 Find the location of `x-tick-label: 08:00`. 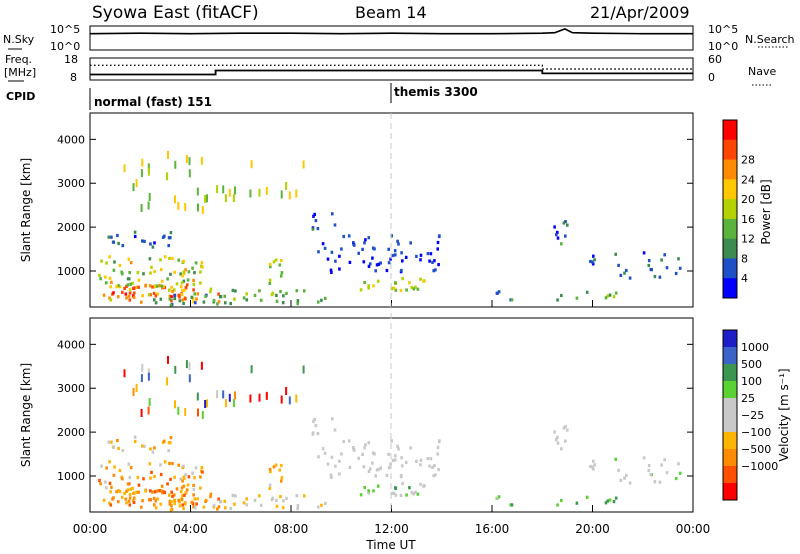

x-tick-label: 08:00 is located at coordinates (291, 529).